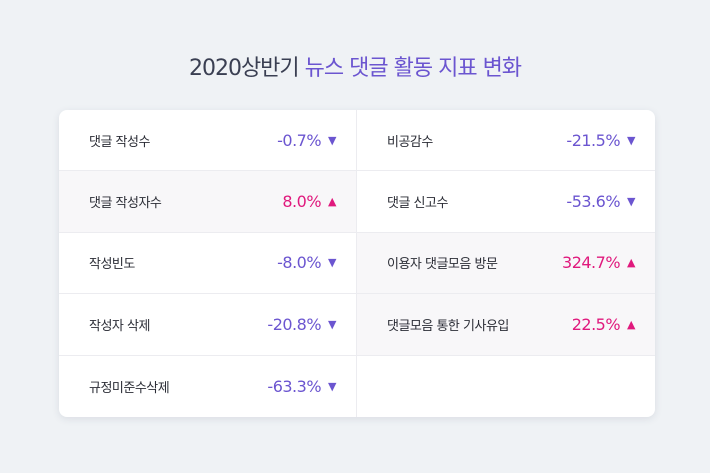  What do you see at coordinates (417, 204) in the screenshot?
I see `metric-label: 댓글 신고수` at bounding box center [417, 204].